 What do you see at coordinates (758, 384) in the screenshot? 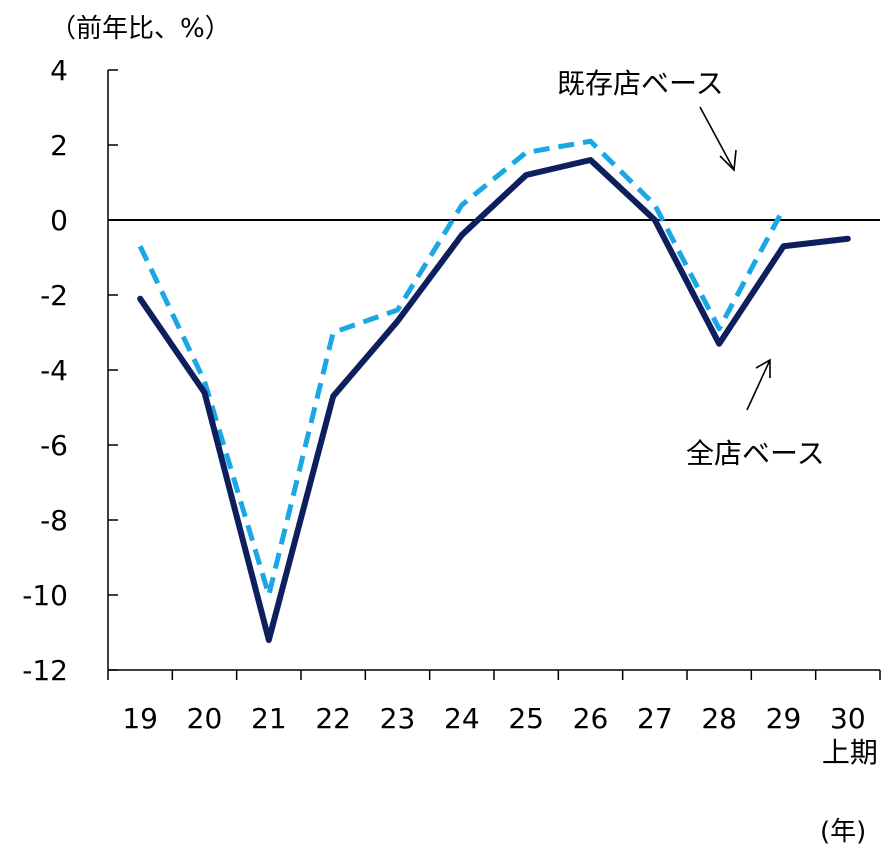
I see `arrow-all-store` at bounding box center [758, 384].